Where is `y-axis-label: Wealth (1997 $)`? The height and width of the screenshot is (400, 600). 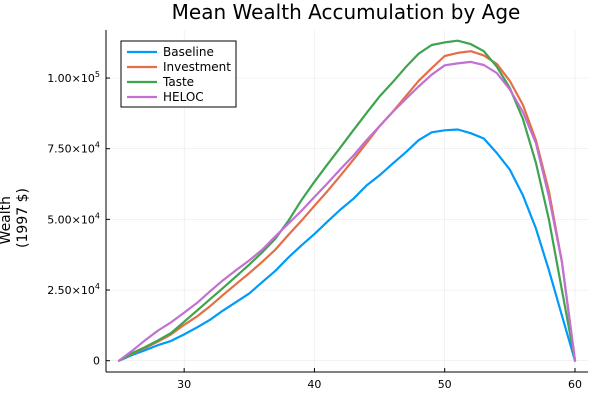 y-axis-label: Wealth (1997 $) is located at coordinates (15, 218).